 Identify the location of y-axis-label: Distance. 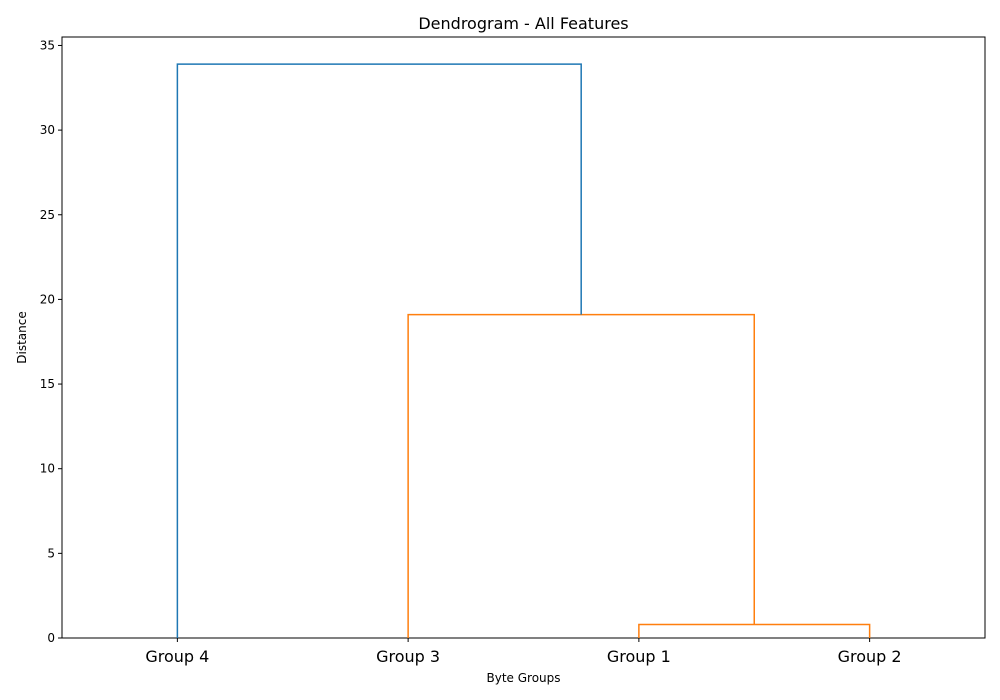
(22, 337).